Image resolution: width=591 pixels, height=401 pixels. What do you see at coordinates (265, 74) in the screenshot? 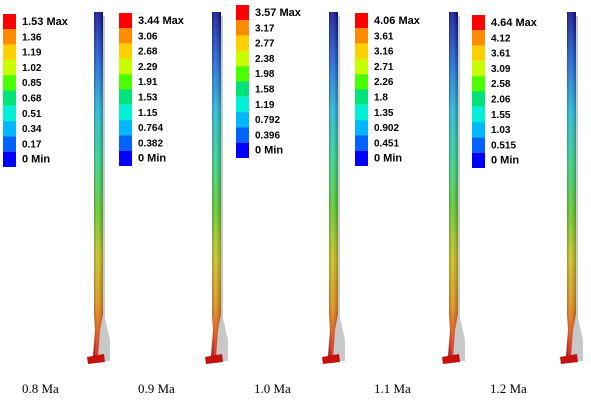
I see `legend-tick-label: 1.98` at bounding box center [265, 74].